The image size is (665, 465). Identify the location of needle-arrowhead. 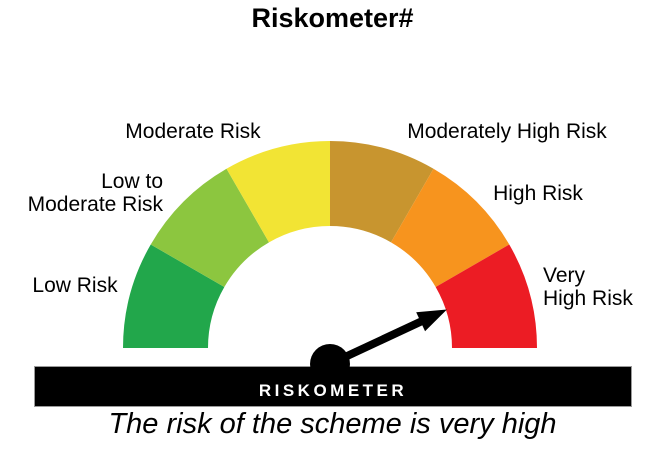
(431, 320).